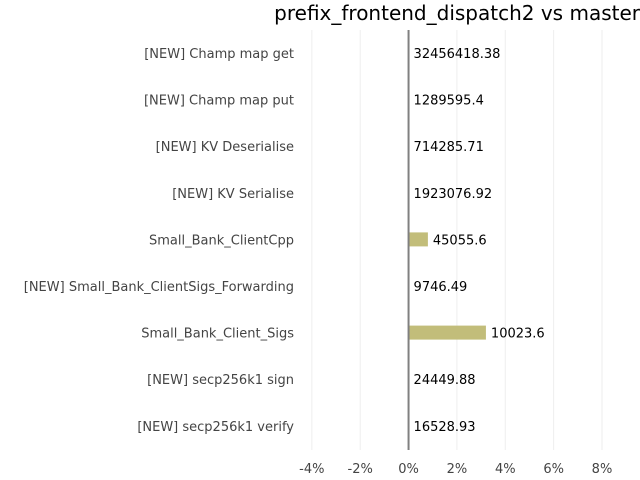 The height and width of the screenshot is (480, 640). Describe the element at coordinates (219, 54) in the screenshot. I see `category-label: [NEW] Champ map get` at that location.